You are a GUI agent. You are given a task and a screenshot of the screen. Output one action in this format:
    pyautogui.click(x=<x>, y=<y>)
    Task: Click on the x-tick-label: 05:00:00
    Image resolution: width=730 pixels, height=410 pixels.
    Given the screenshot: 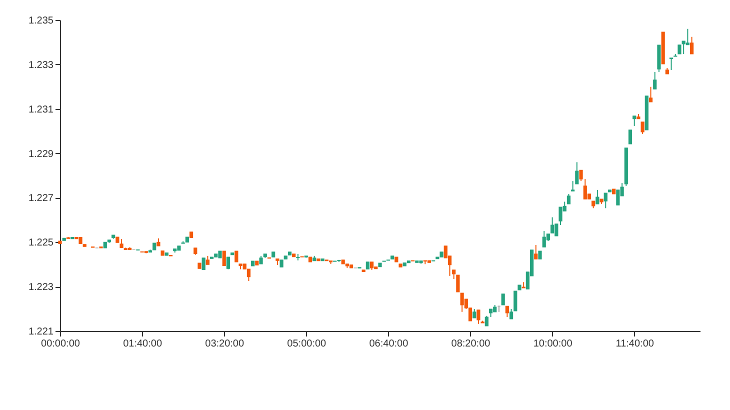 What is the action you would take?
    pyautogui.click(x=307, y=344)
    